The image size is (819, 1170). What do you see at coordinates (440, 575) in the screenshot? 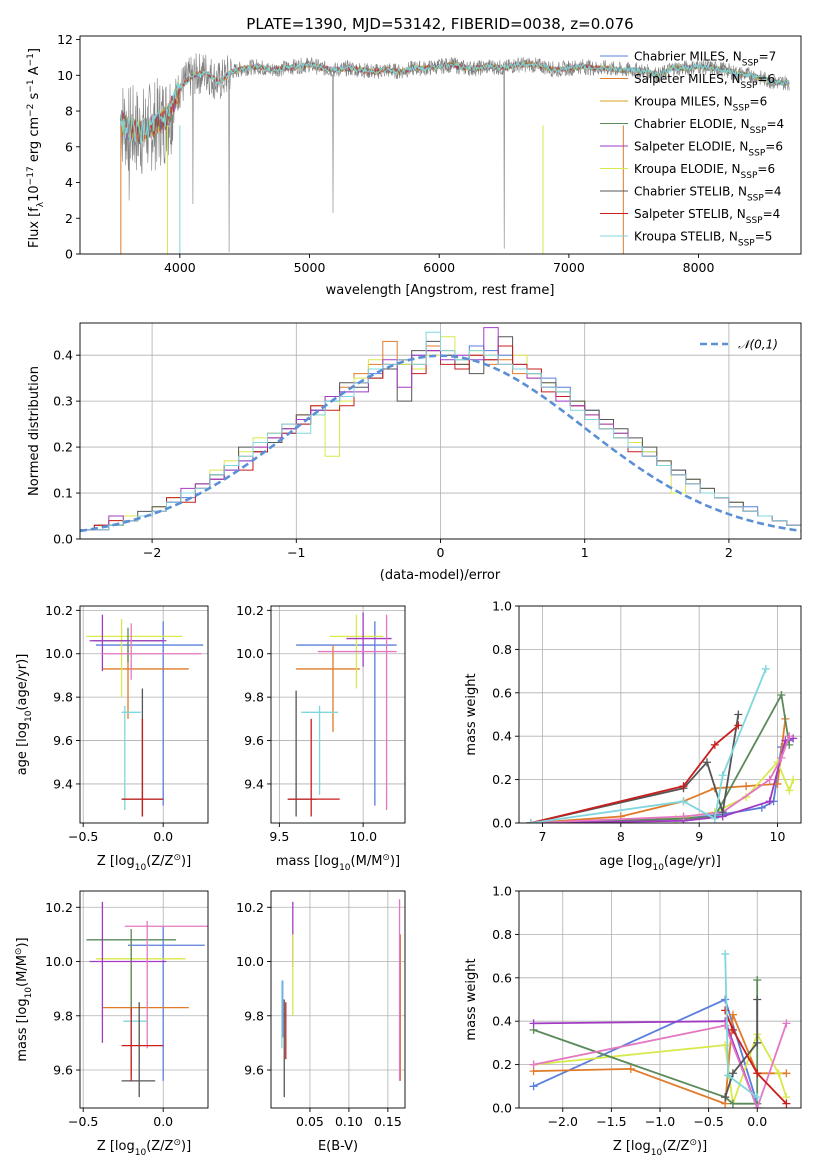
I see `histogram-xlabel: (data-model)/error` at bounding box center [440, 575].